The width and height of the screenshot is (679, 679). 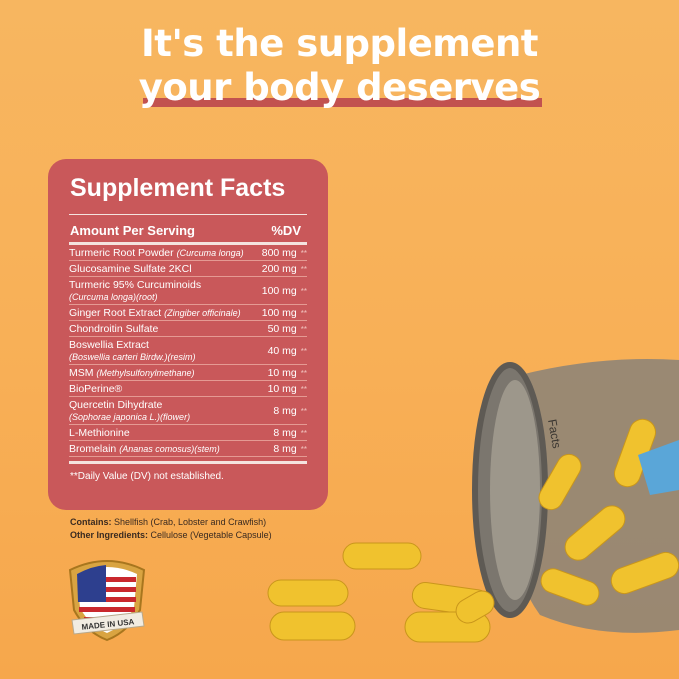 What do you see at coordinates (178, 188) in the screenshot?
I see `facts-title: Supplement Facts` at bounding box center [178, 188].